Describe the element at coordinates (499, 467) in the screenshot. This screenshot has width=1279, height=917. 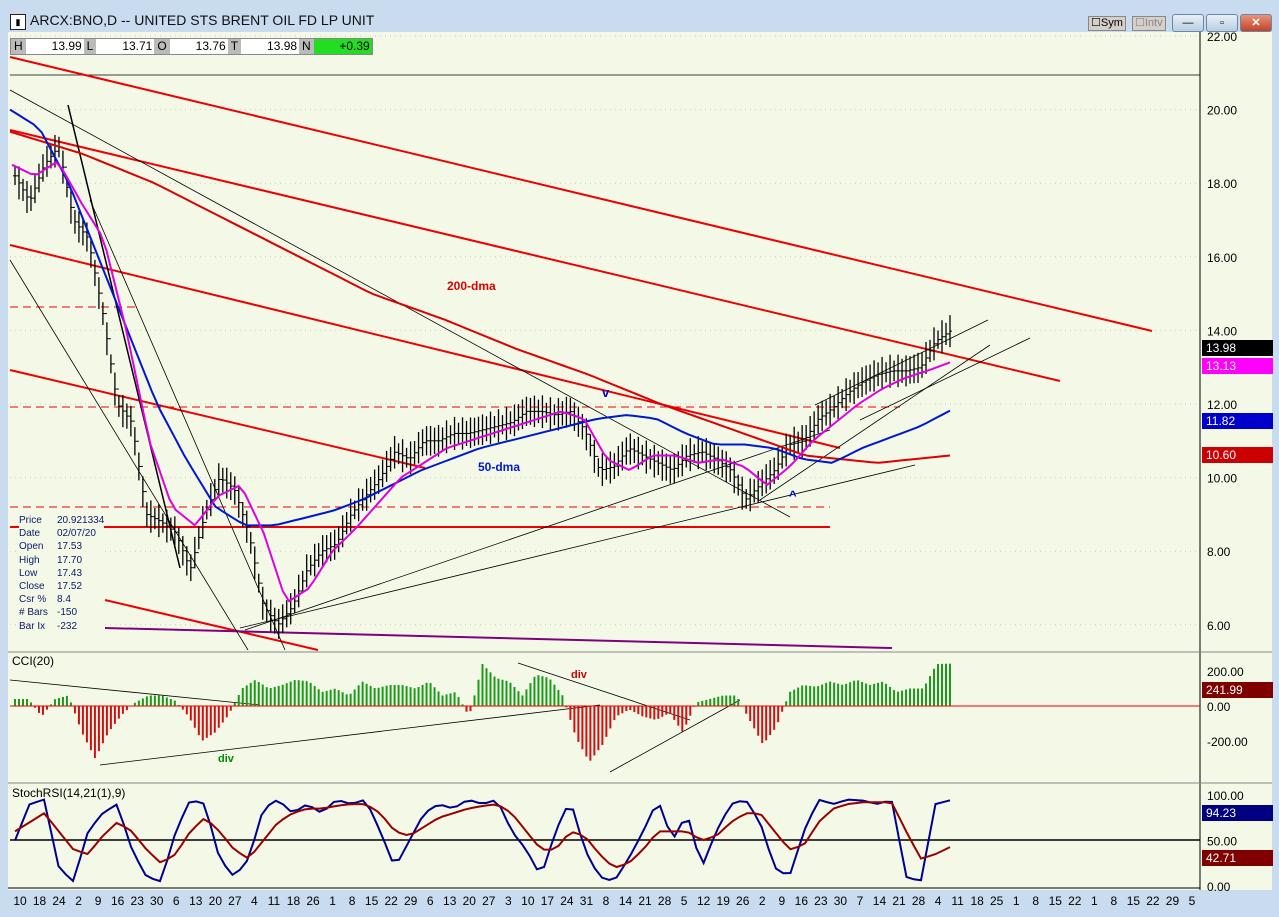
I see `ma50-label: 50-dma` at that location.